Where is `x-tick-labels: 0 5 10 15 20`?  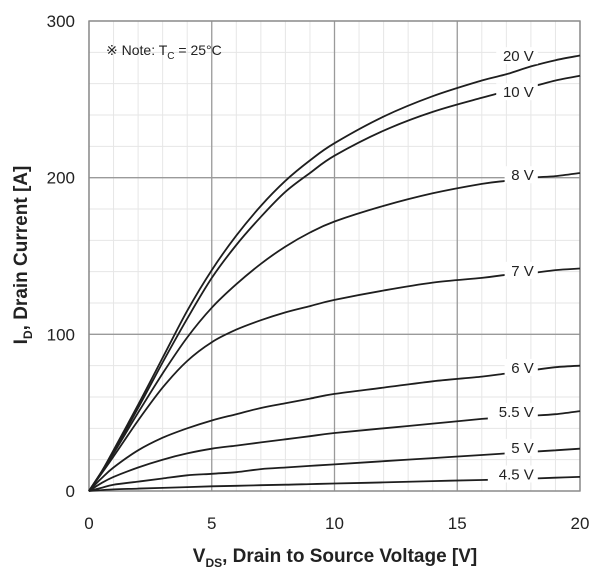 x-tick-labels: 0 5 10 15 20 is located at coordinates (336, 523).